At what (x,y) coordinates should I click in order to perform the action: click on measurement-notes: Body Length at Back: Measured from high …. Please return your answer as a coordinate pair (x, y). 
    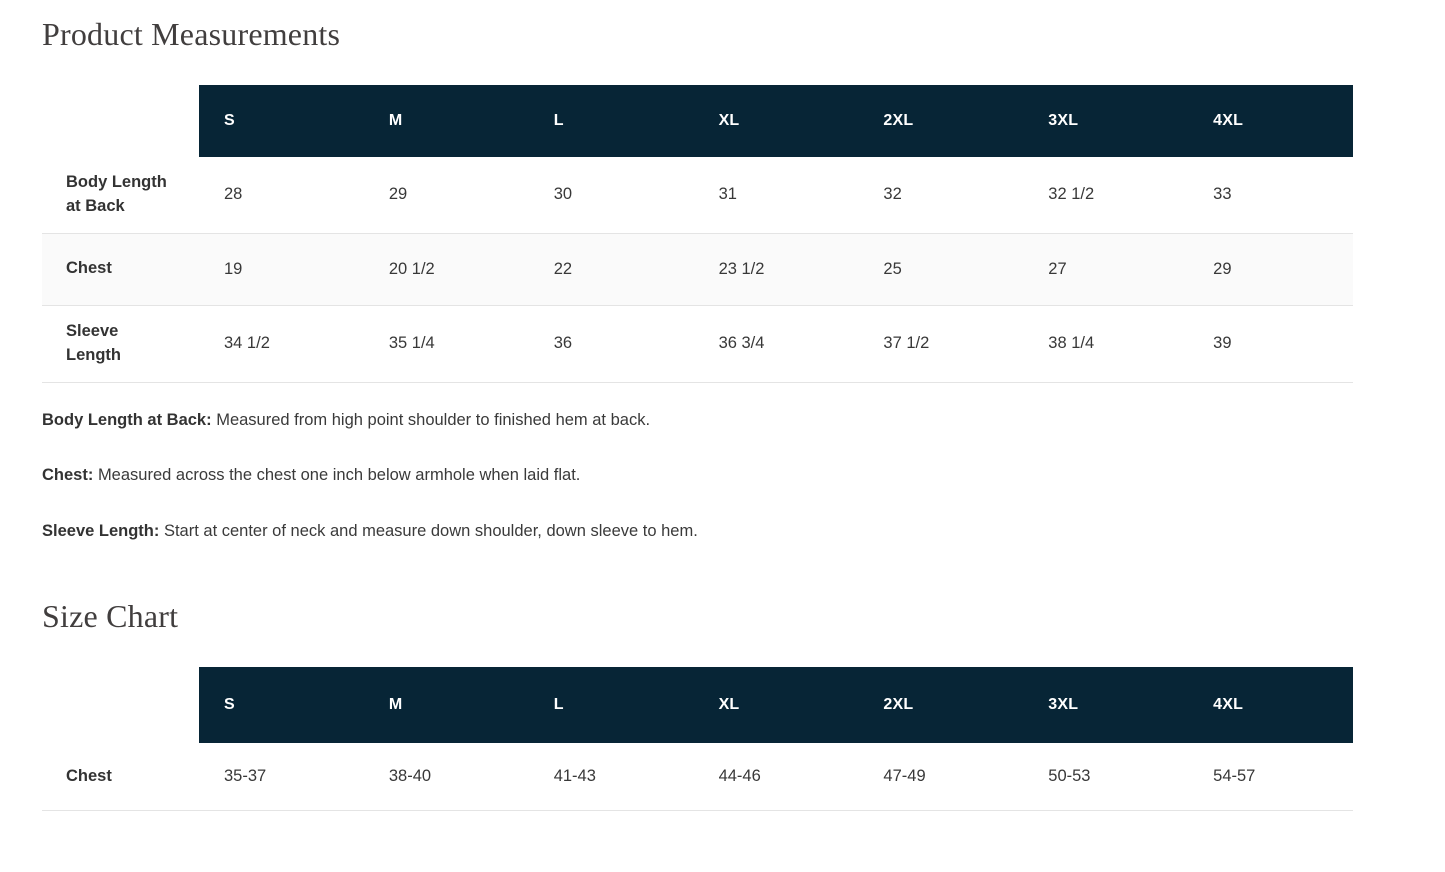
    Looking at the image, I should click on (697, 476).